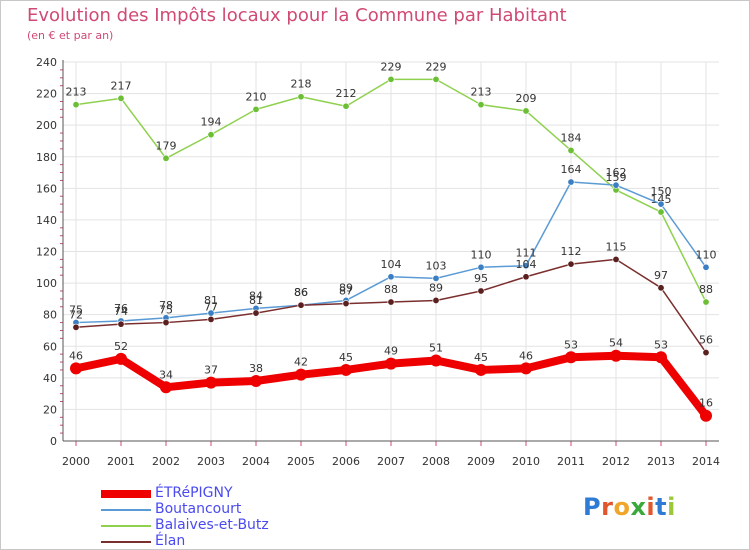 The height and width of the screenshot is (550, 750). I want to click on y-tick-label: 80, so click(50, 315).